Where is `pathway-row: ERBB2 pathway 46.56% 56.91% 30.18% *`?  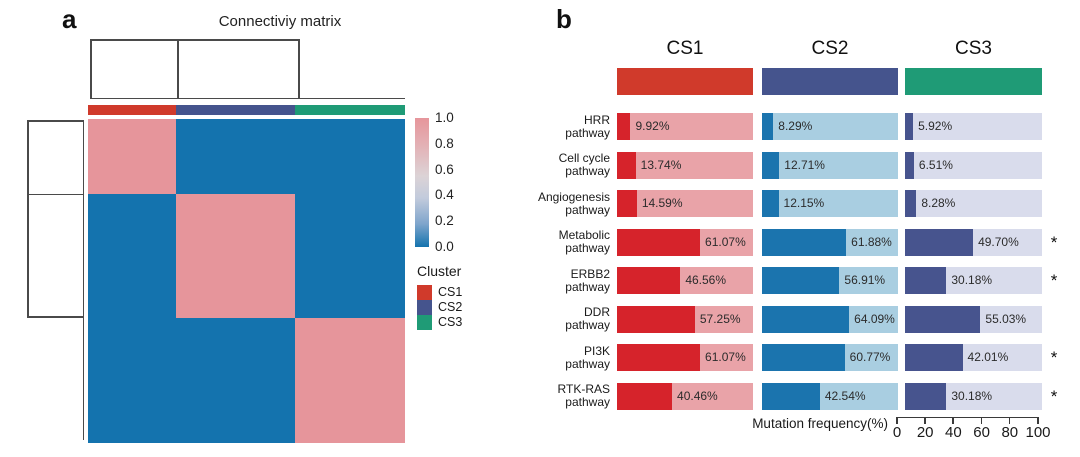
pathway-row: ERBB2 pathway 46.56% 56.91% 30.18% * is located at coordinates (540, 280).